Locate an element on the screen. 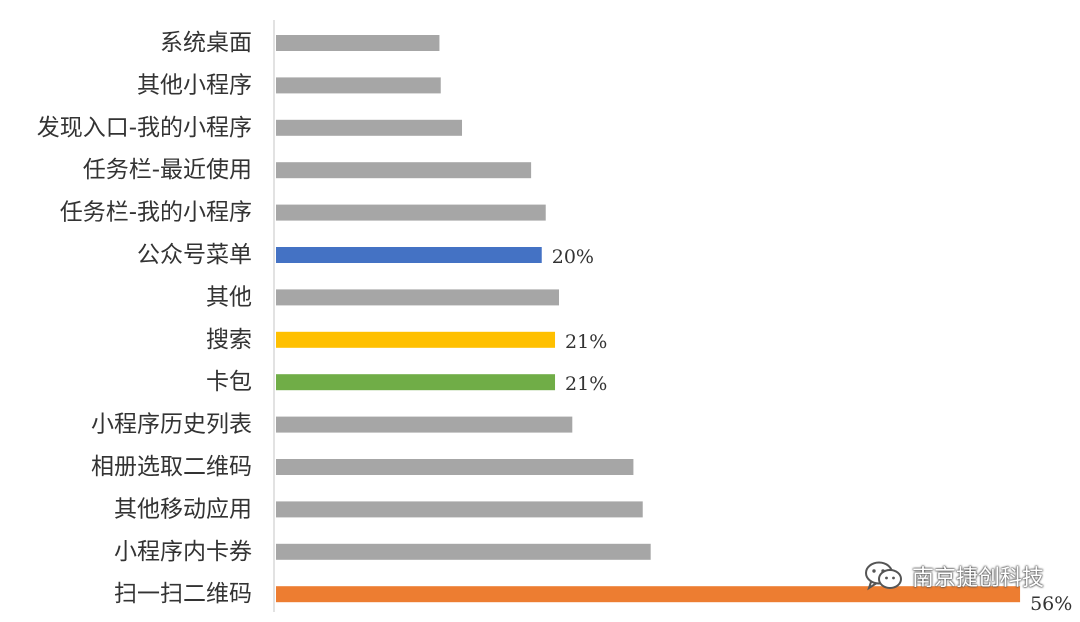 The image size is (1080, 622). category-label: 搜索 is located at coordinates (229, 340).